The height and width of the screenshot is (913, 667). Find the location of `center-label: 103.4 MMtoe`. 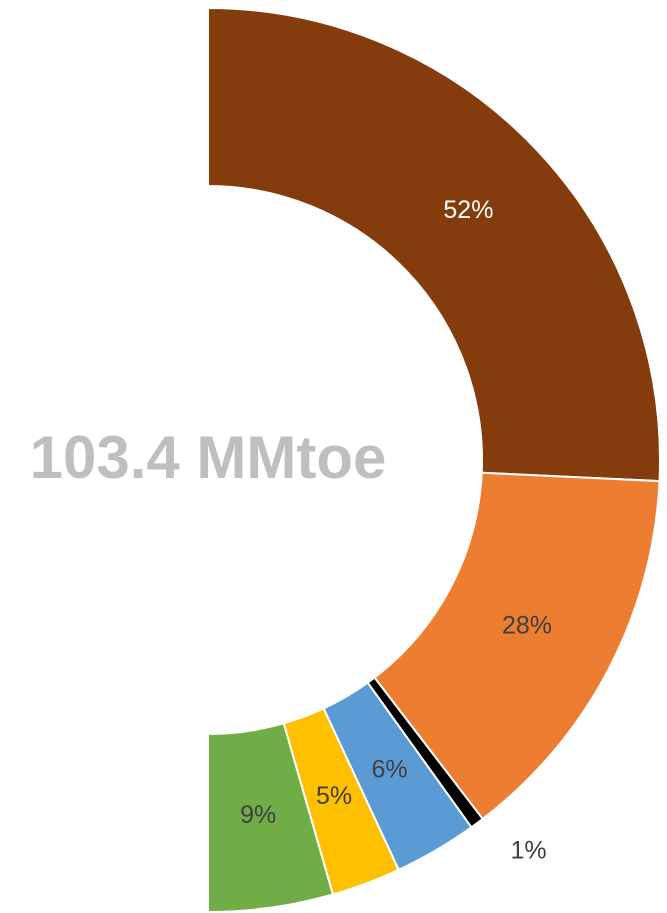

center-label: 103.4 MMtoe is located at coordinates (208, 457).